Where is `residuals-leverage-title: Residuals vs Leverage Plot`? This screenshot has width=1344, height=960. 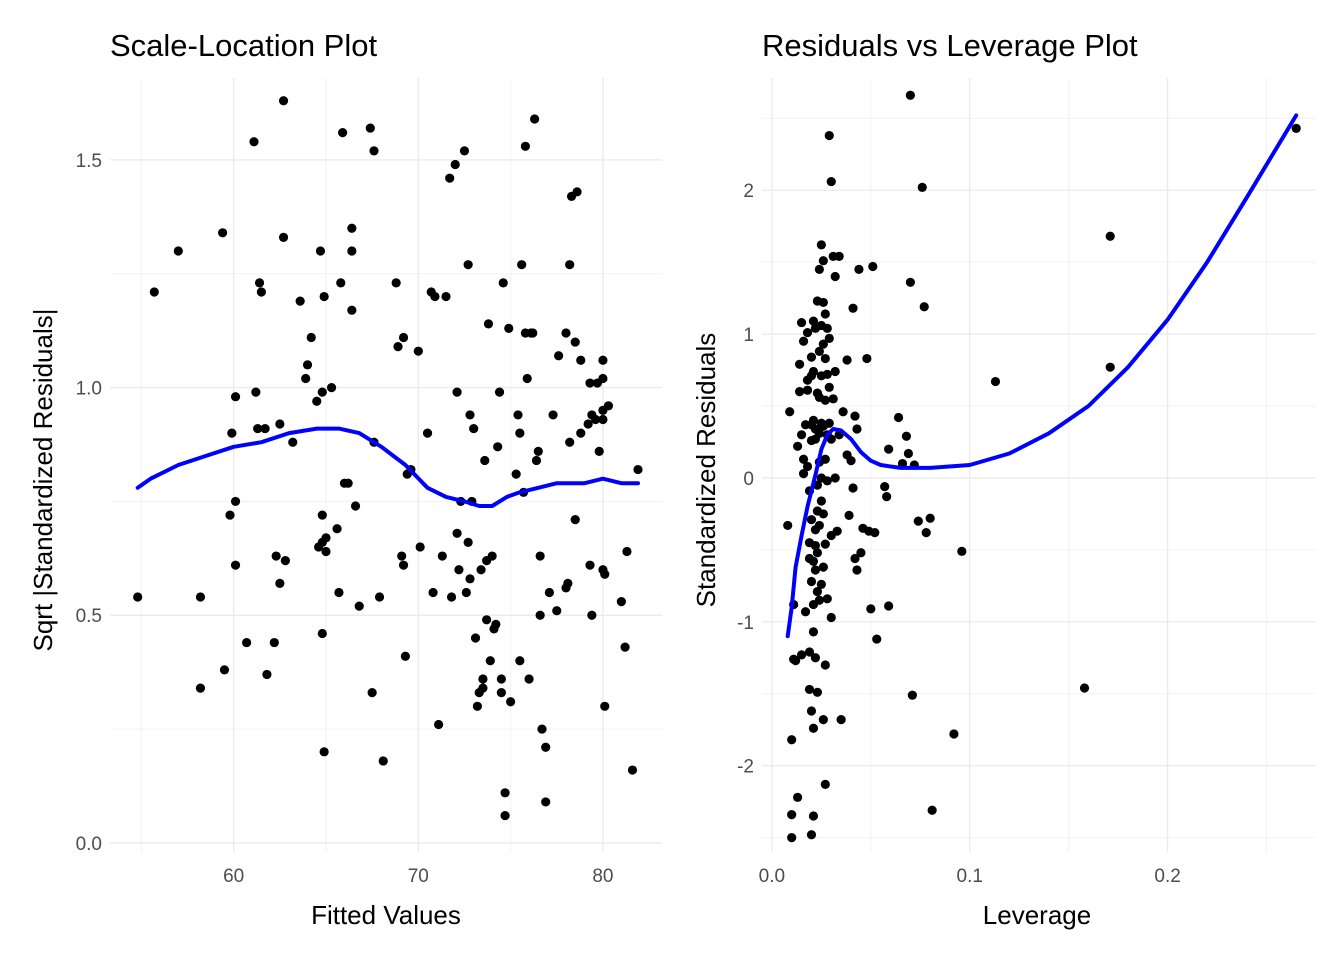 residuals-leverage-title: Residuals vs Leverage Plot is located at coordinates (950, 45).